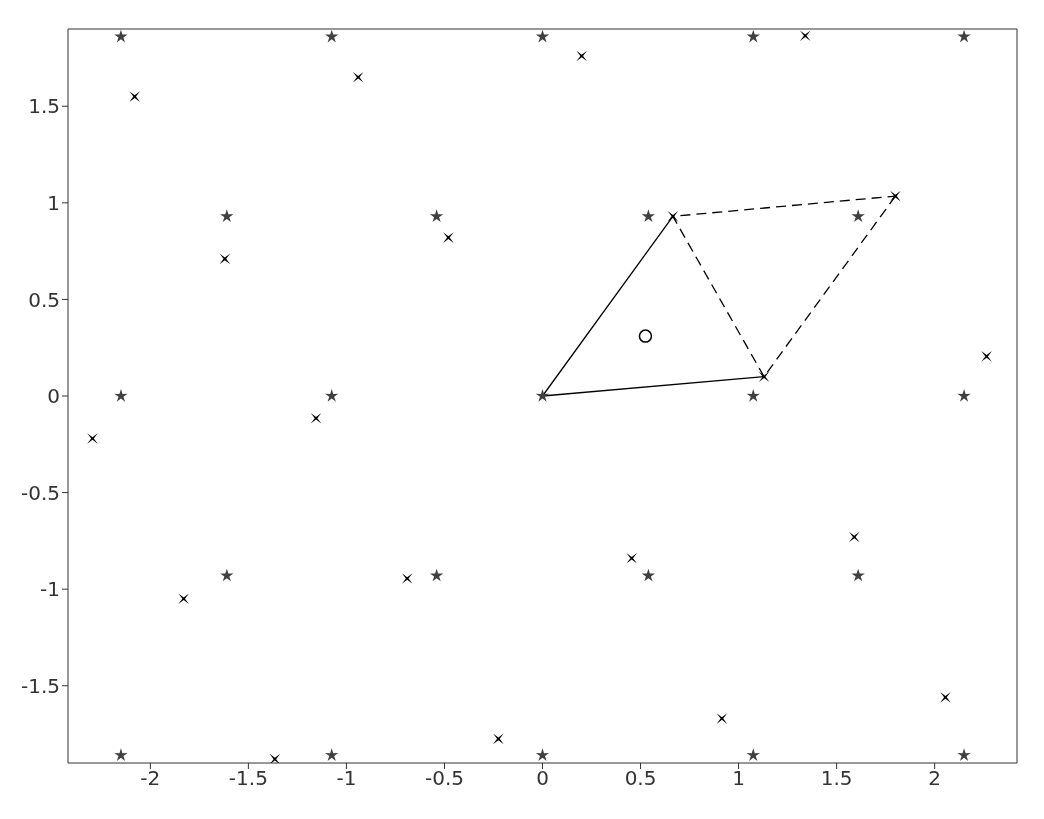 The image size is (1044, 819). I want to click on y-tick-label: 0.5, so click(44, 299).